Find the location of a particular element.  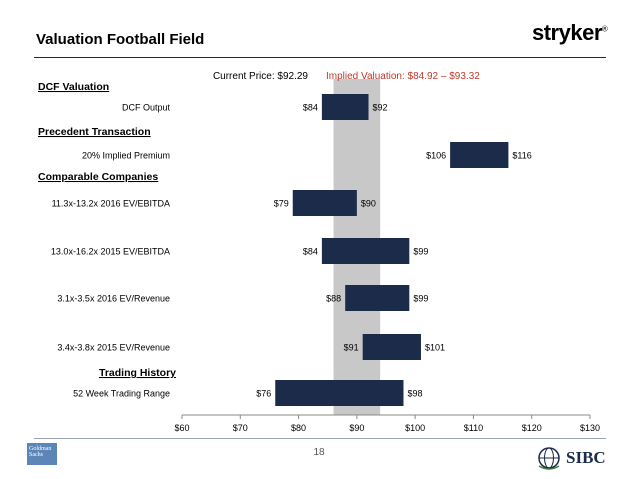

implied-valuation-label: Implied Valuation: $84.92 – $93.32 is located at coordinates (403, 76).